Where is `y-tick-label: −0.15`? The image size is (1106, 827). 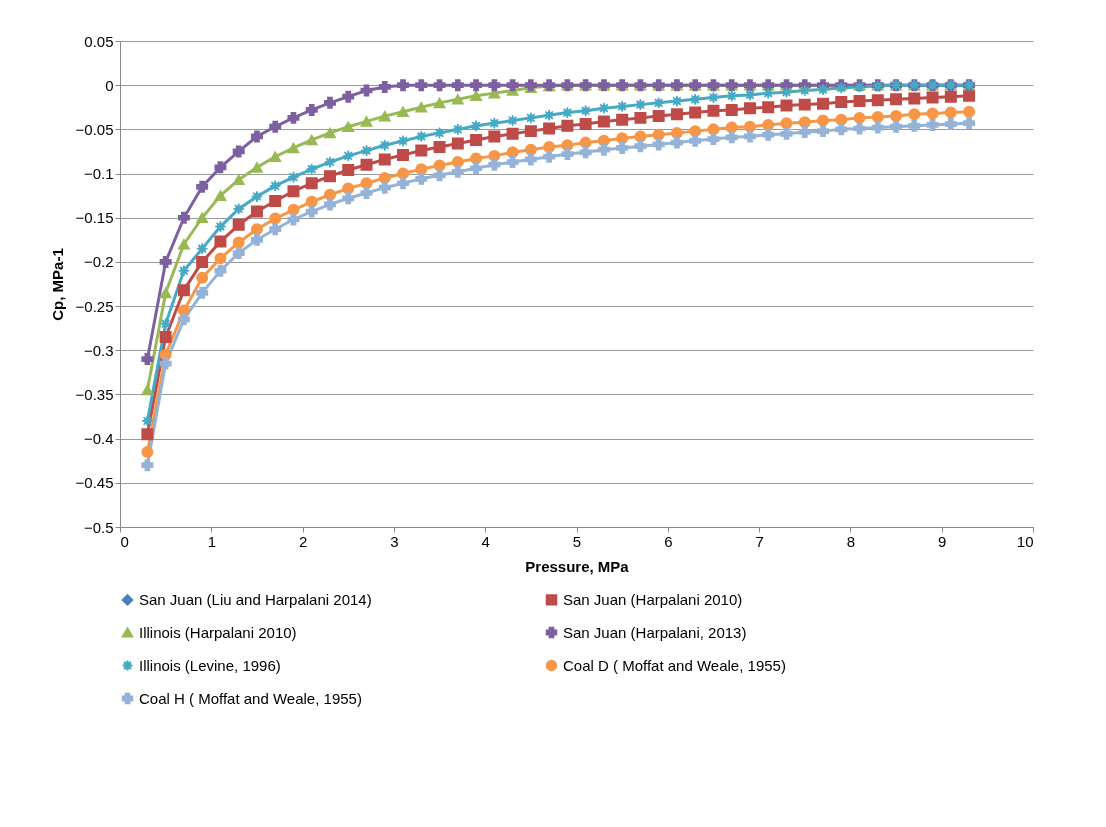
y-tick-label: −0.15 is located at coordinates (94, 218).